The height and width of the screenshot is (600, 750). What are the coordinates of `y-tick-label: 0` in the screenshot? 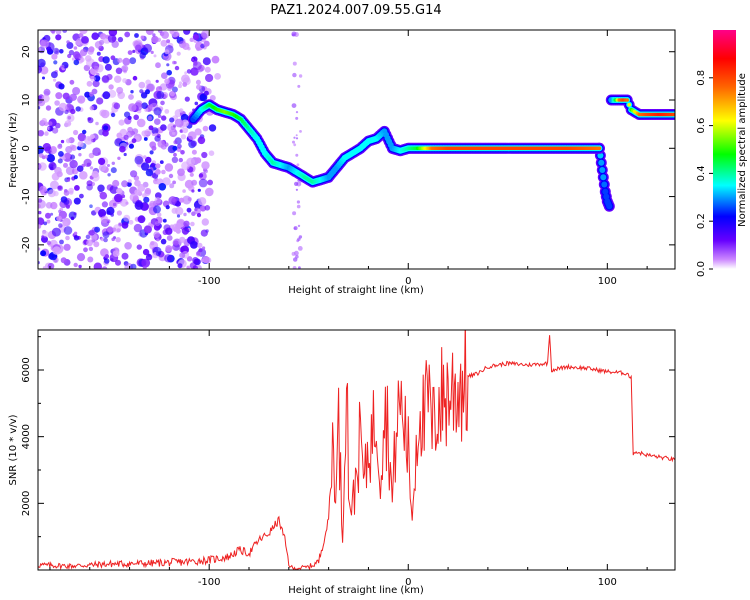 It's located at (26, 148).